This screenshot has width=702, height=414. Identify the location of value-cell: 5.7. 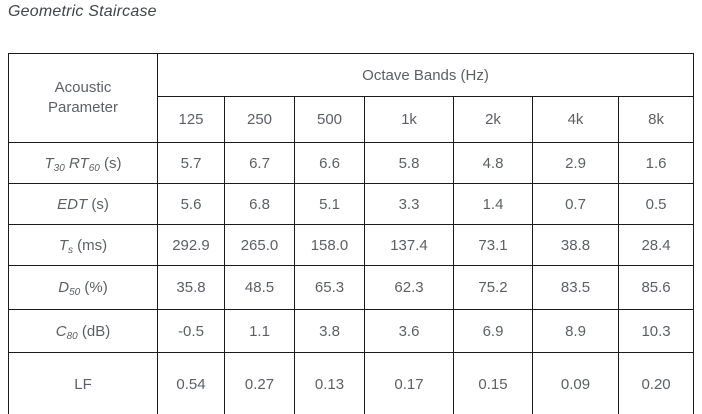
(191, 163).